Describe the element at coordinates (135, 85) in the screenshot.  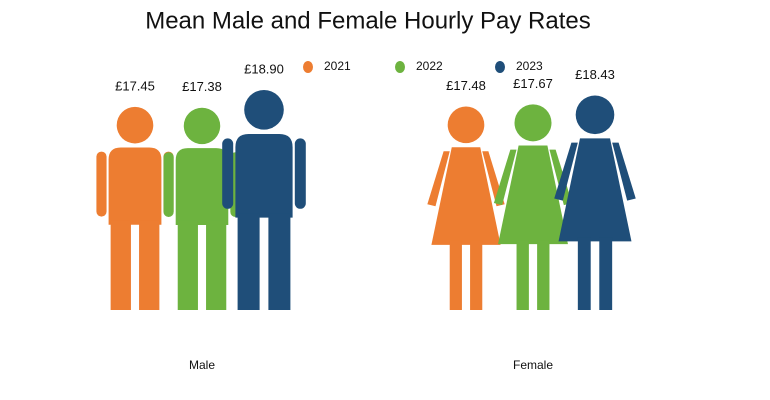
I see `data-label: £17.45` at that location.